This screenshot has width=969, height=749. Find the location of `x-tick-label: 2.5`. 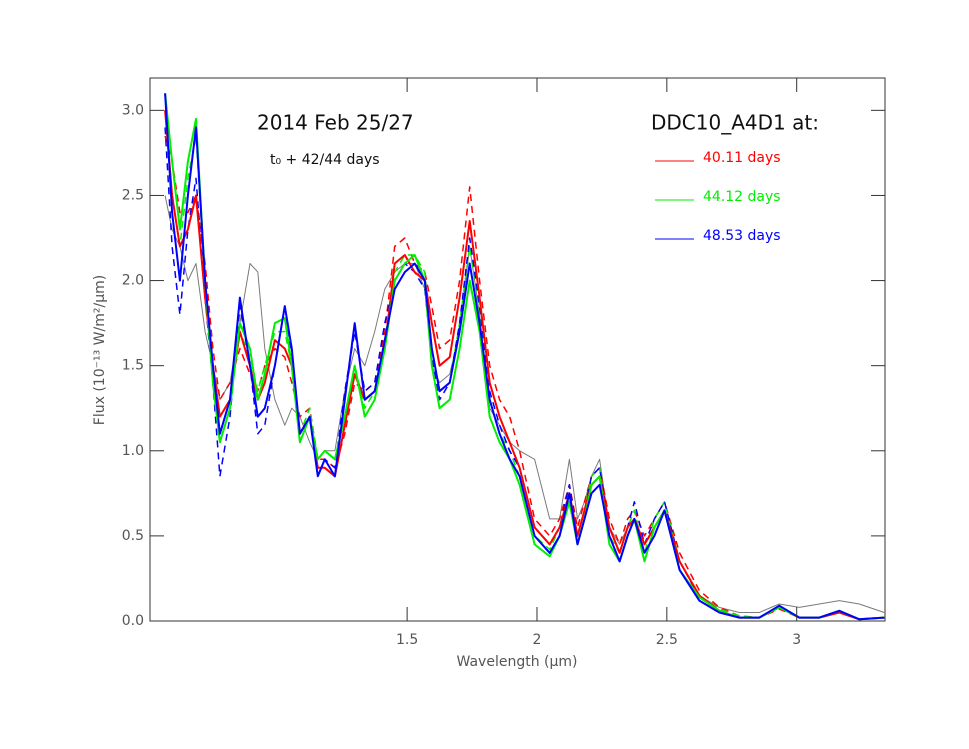

x-tick-label: 2.5 is located at coordinates (667, 640).